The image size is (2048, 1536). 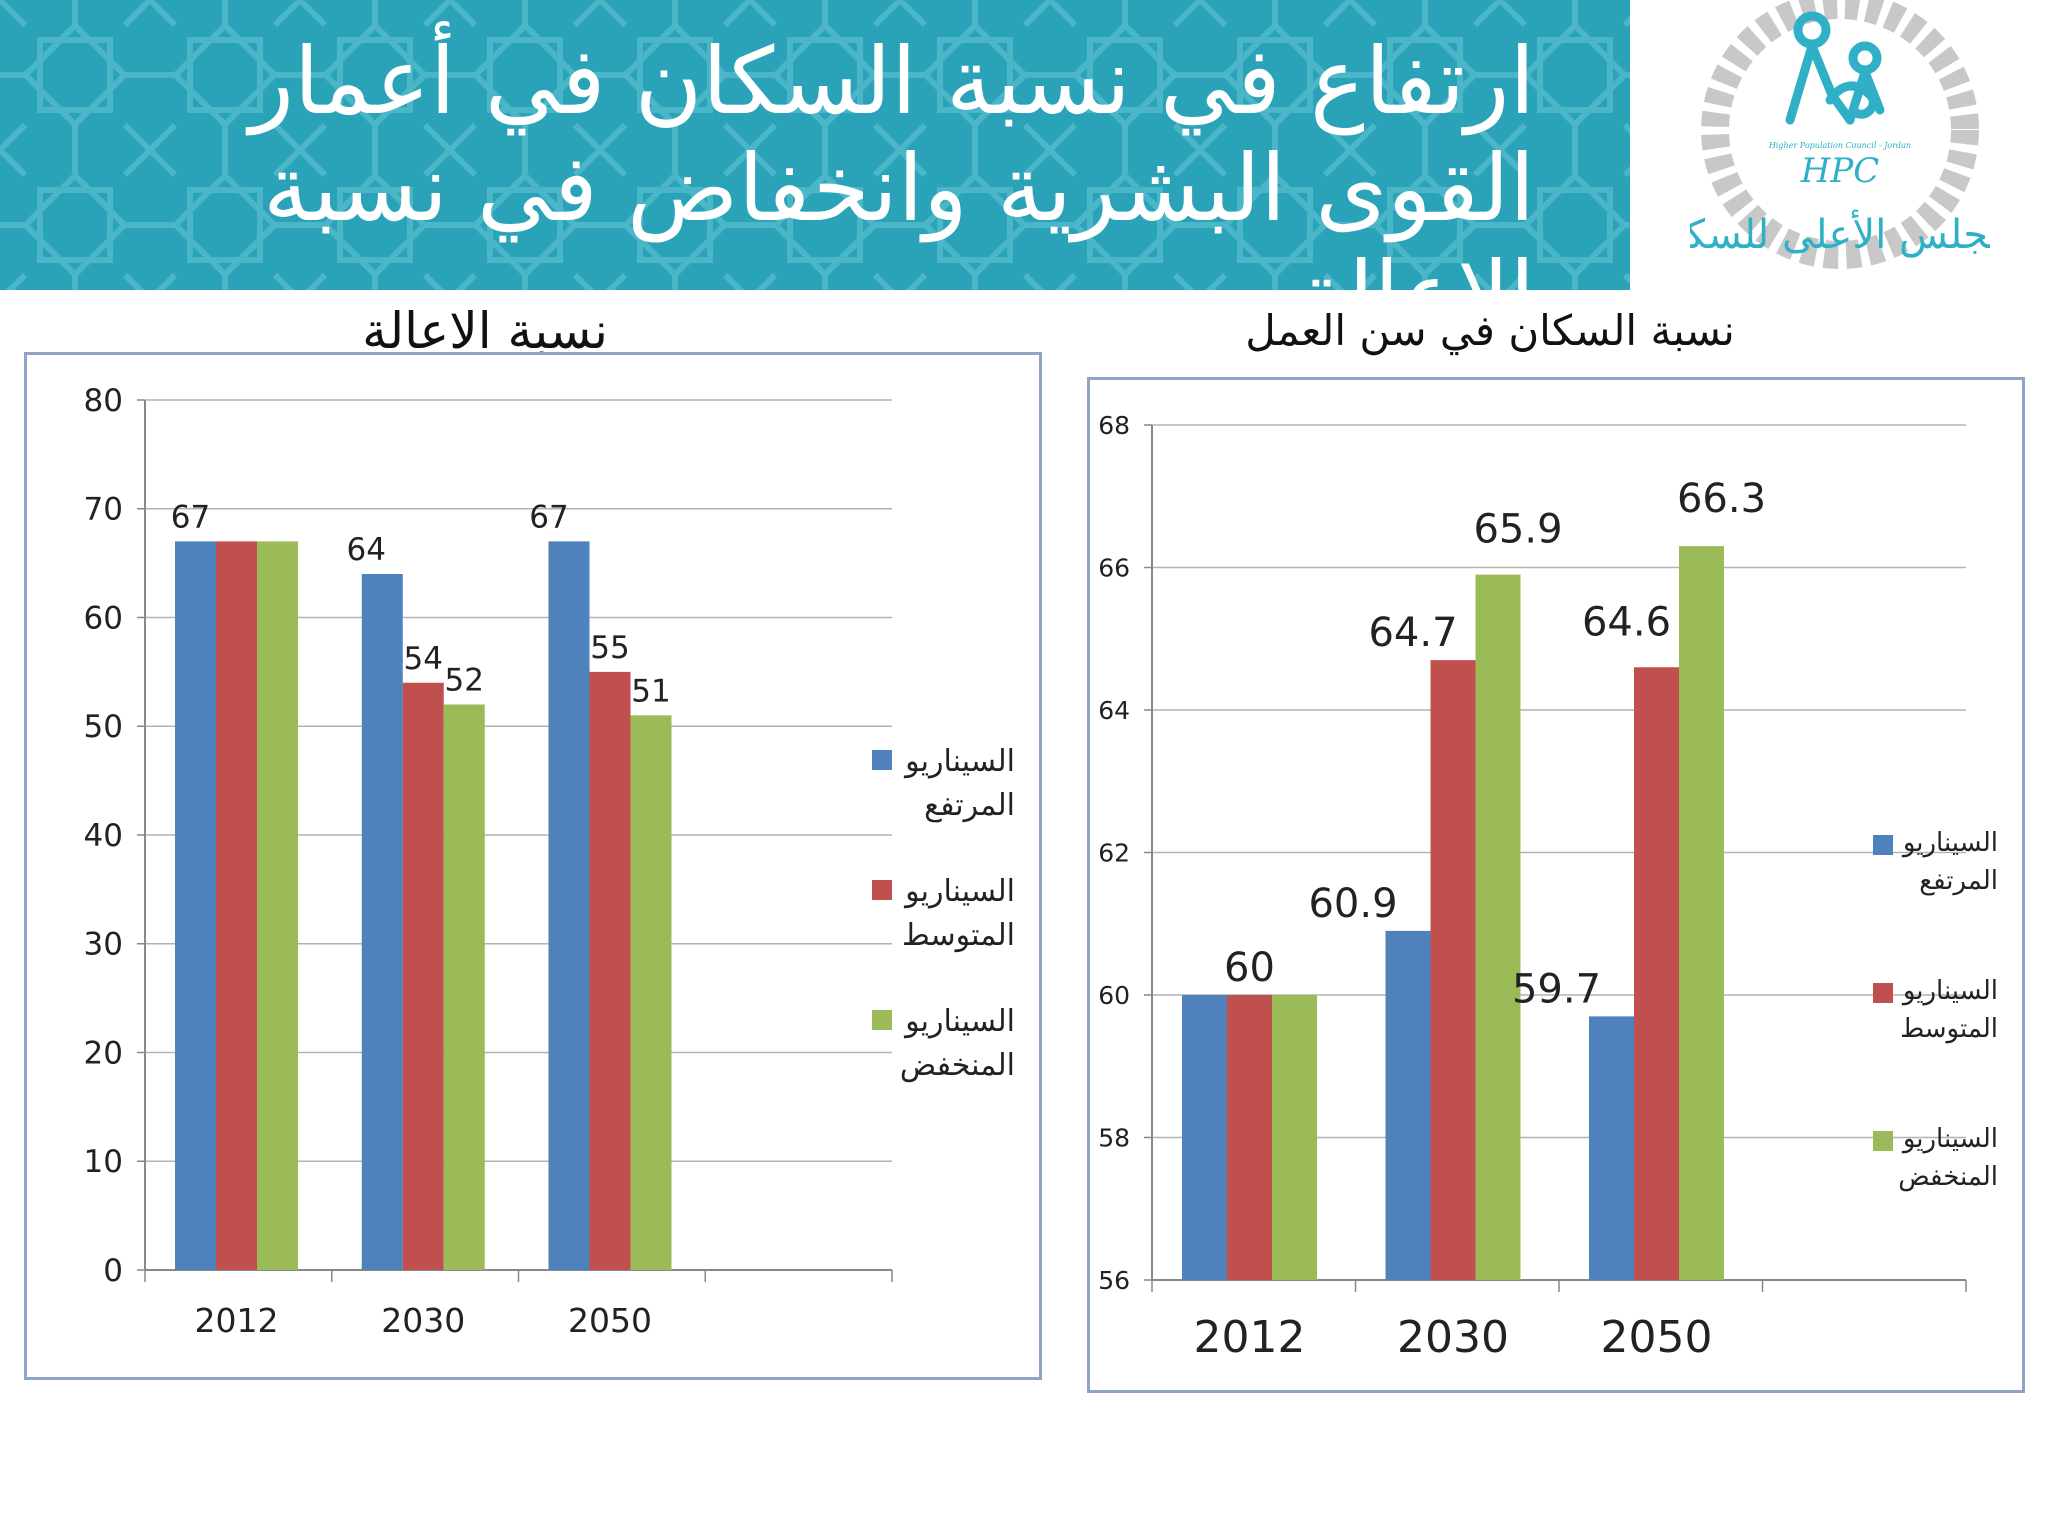 What do you see at coordinates (1114, 425) in the screenshot?
I see `y-tick-label: 68` at bounding box center [1114, 425].